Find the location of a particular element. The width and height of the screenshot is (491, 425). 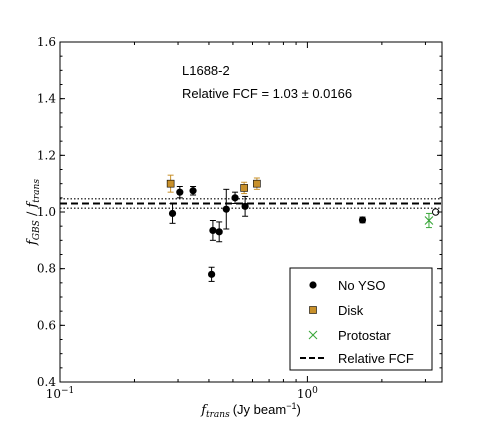

legend: No YSO Disk Protostar Relative FCF is located at coordinates (361, 319).